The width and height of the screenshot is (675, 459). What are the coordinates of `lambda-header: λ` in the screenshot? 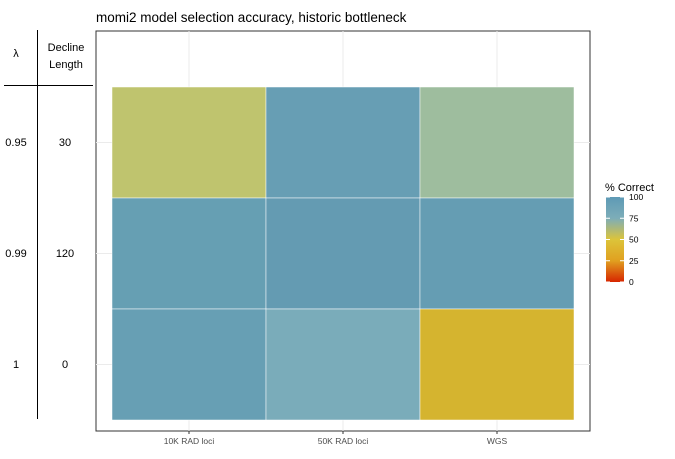 It's located at (16, 54).